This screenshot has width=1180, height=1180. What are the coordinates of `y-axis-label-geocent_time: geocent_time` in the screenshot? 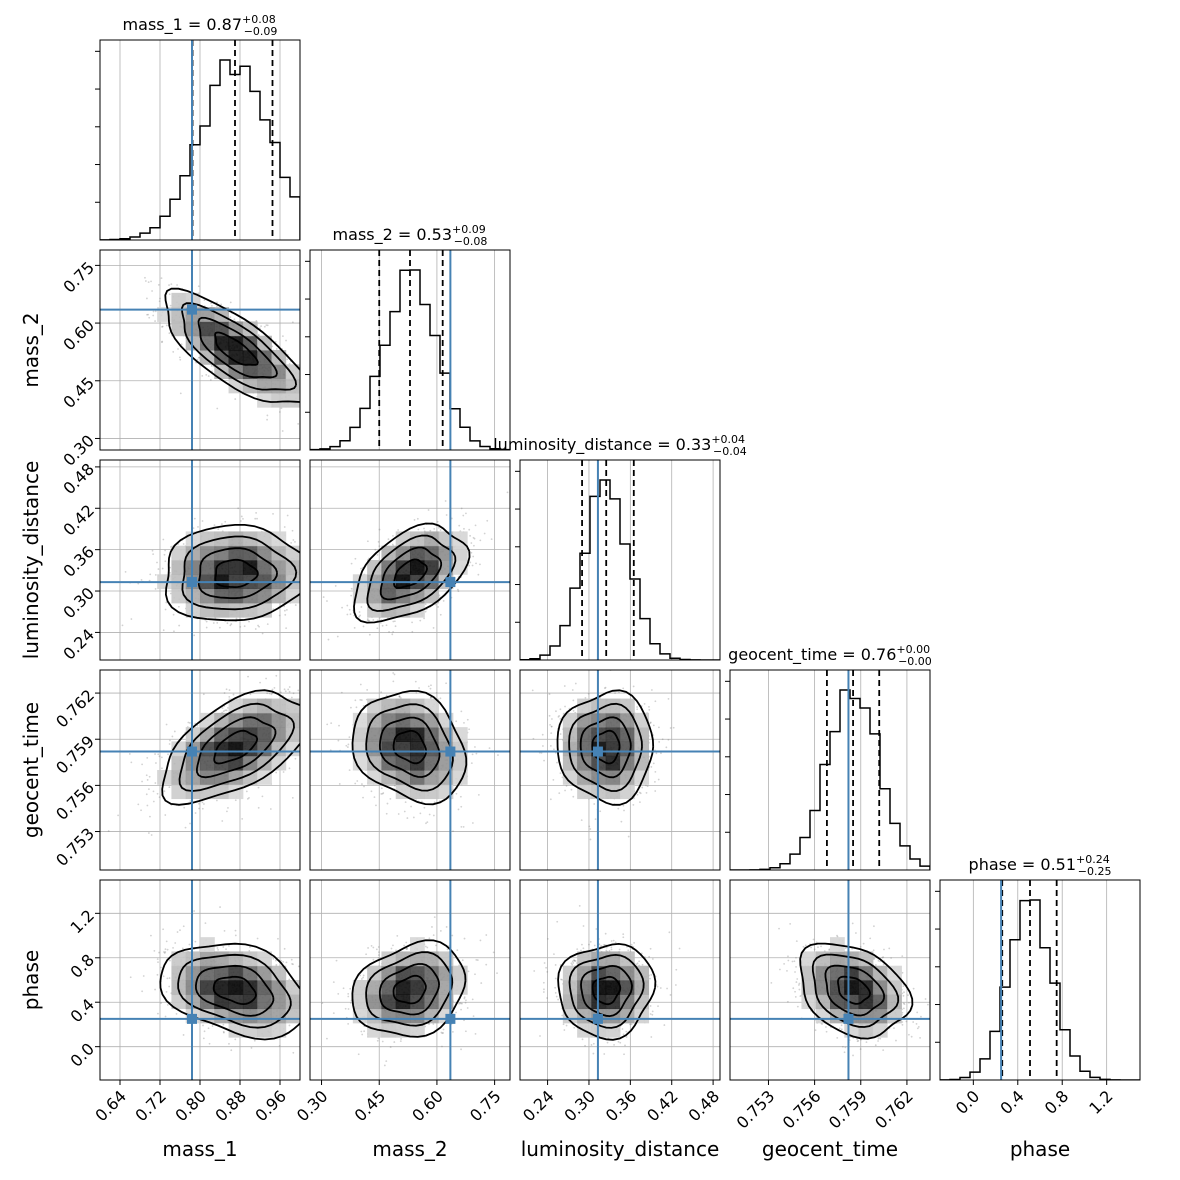 It's located at (31, 770).